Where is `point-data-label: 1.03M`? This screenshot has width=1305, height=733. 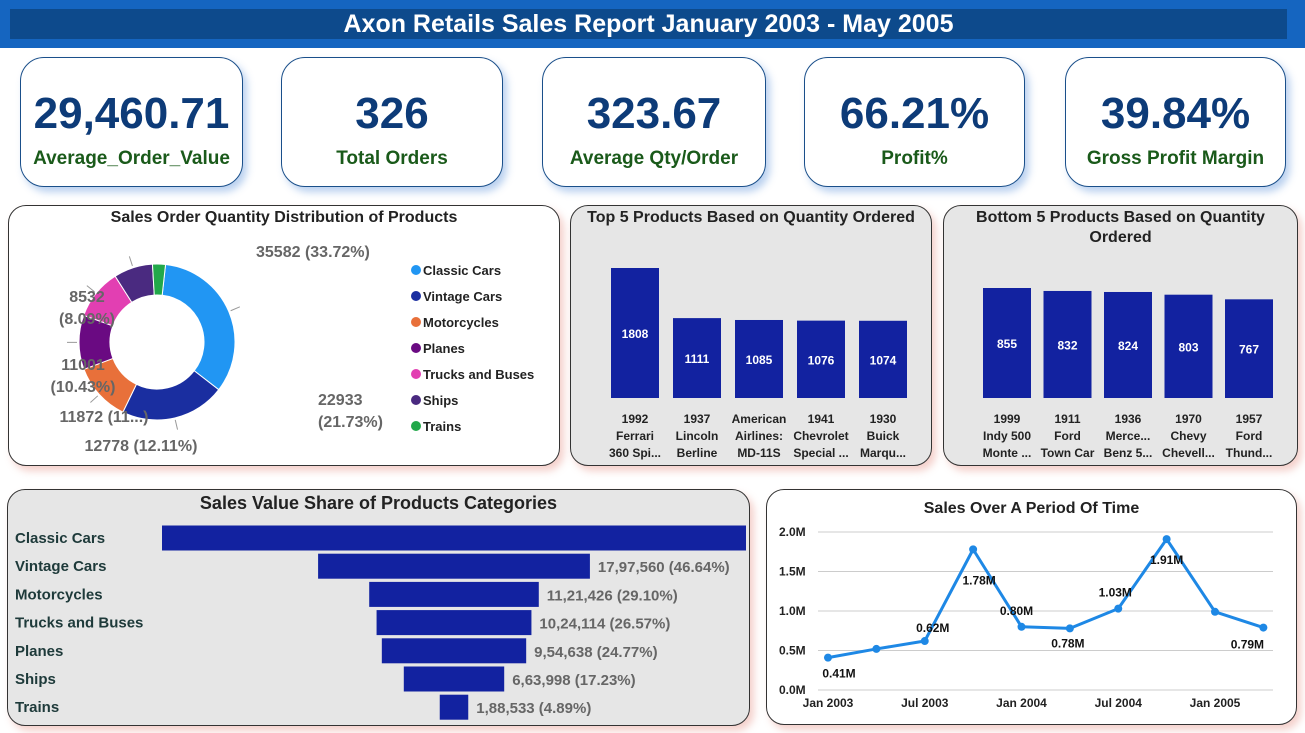 point-data-label: 1.03M is located at coordinates (1115, 593).